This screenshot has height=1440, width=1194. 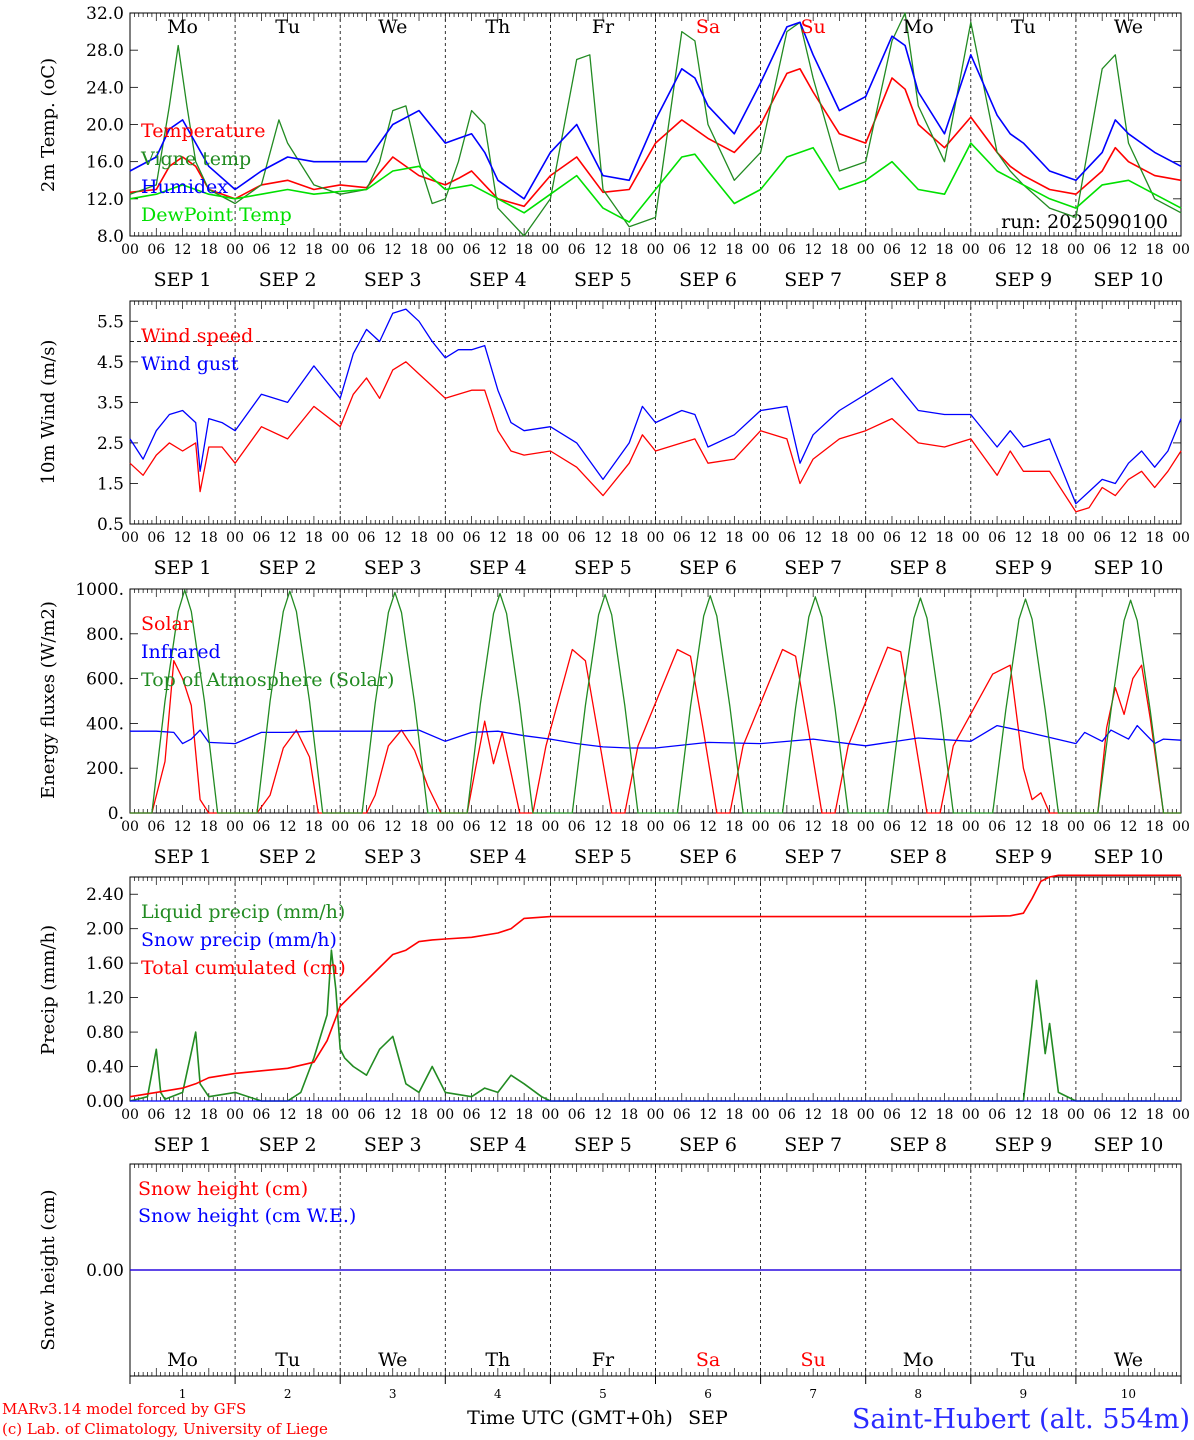 I want to click on y-tick-label: 5.5, so click(x=110, y=322).